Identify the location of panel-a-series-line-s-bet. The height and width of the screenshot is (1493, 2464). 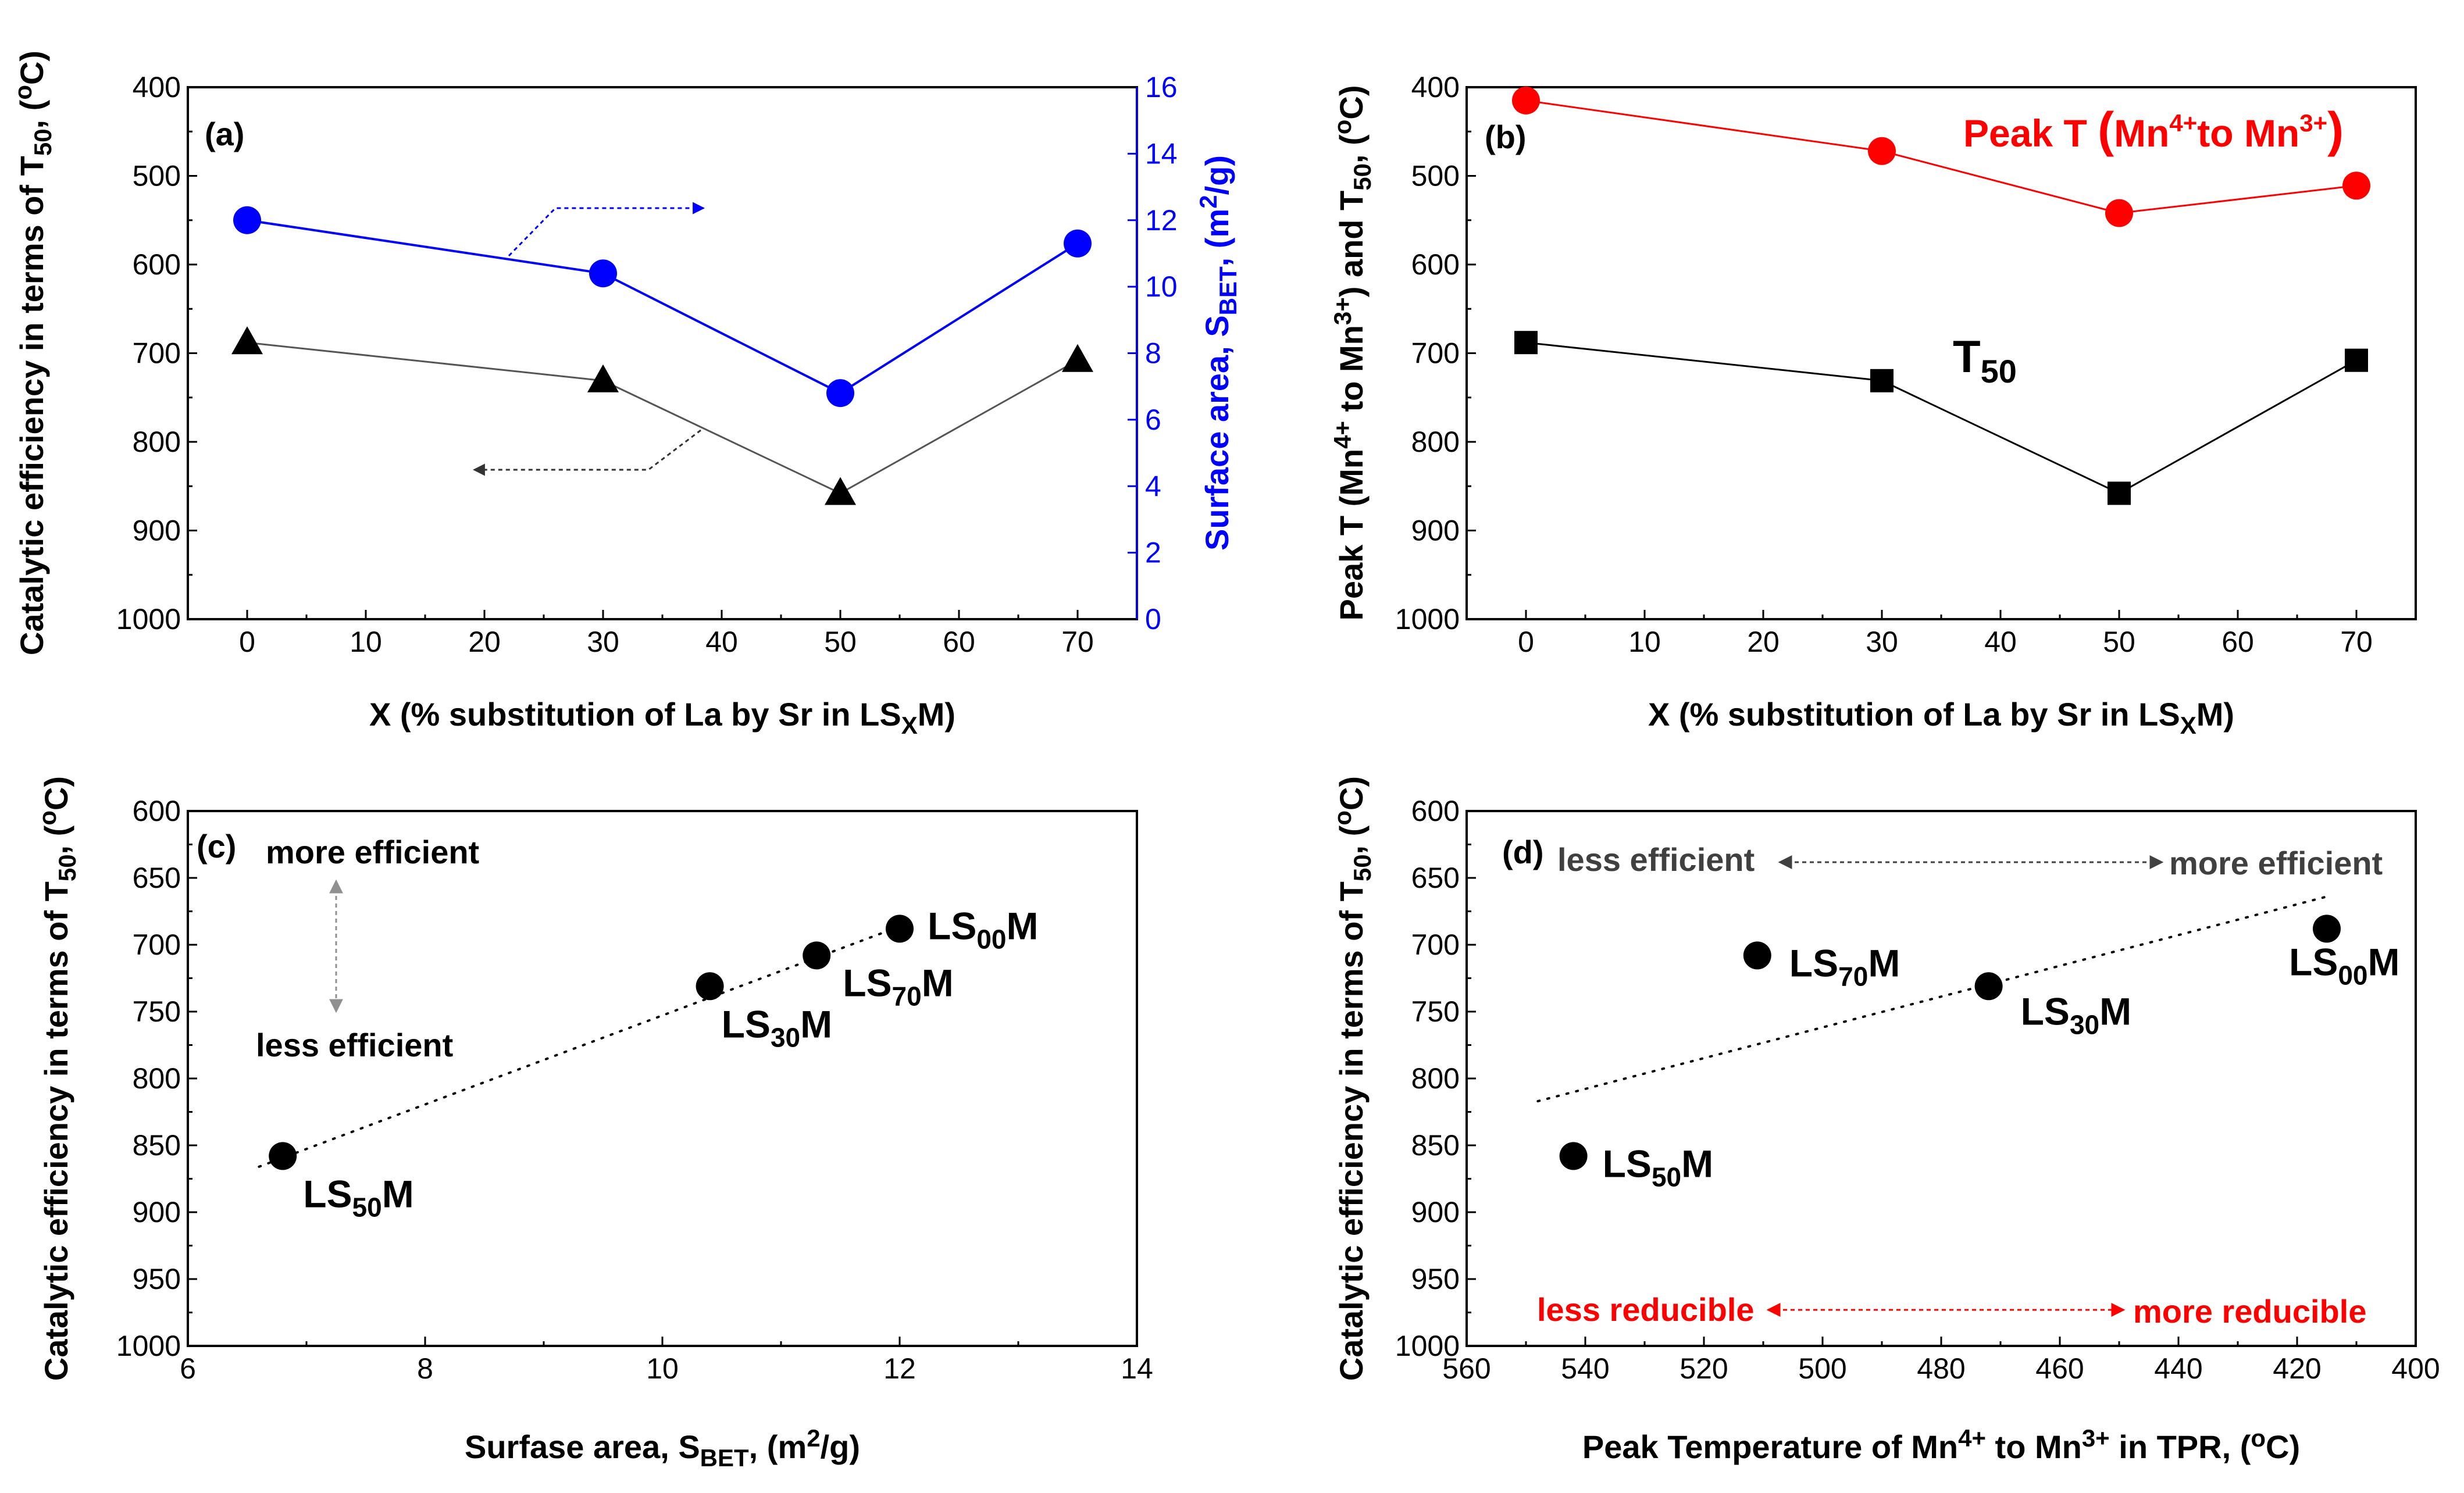
(663, 307).